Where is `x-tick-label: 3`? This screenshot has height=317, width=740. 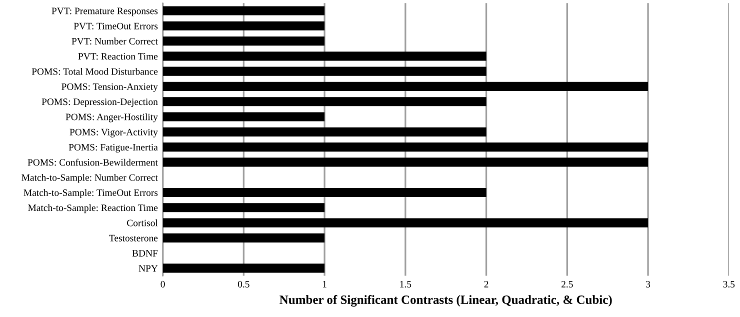 x-tick-label: 3 is located at coordinates (648, 284).